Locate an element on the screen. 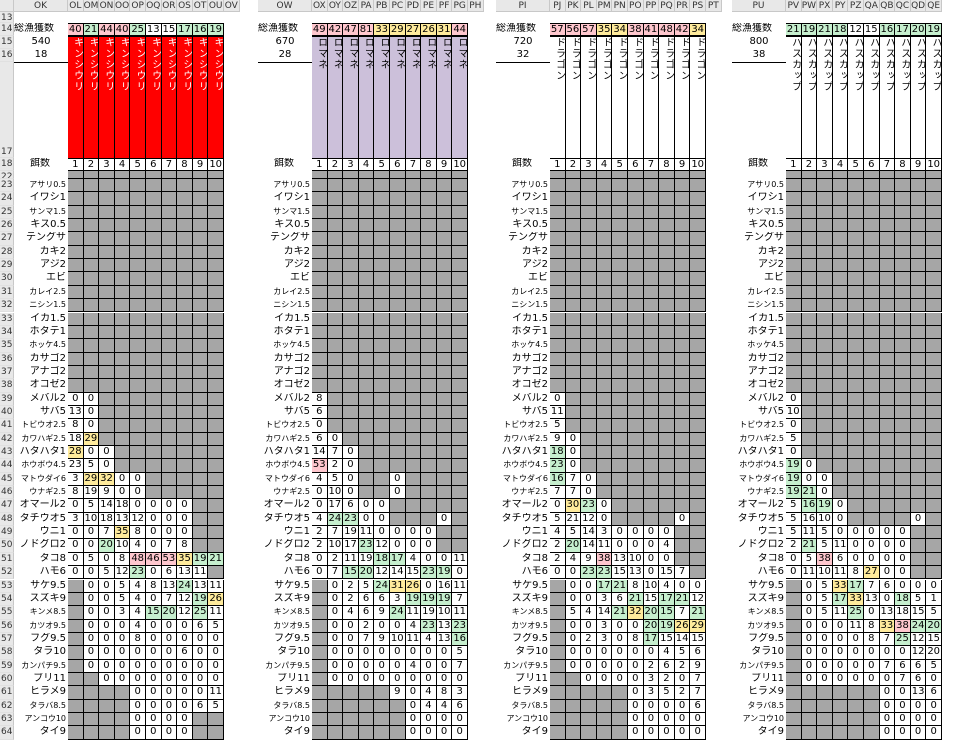  catch-value-cell: 20 is located at coordinates (651, 626).